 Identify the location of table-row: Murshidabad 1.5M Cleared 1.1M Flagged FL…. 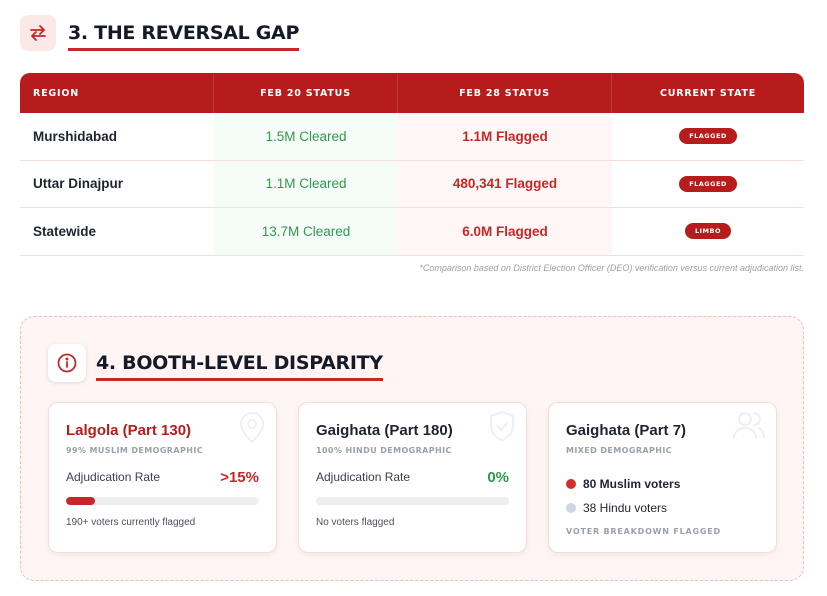
(412, 137).